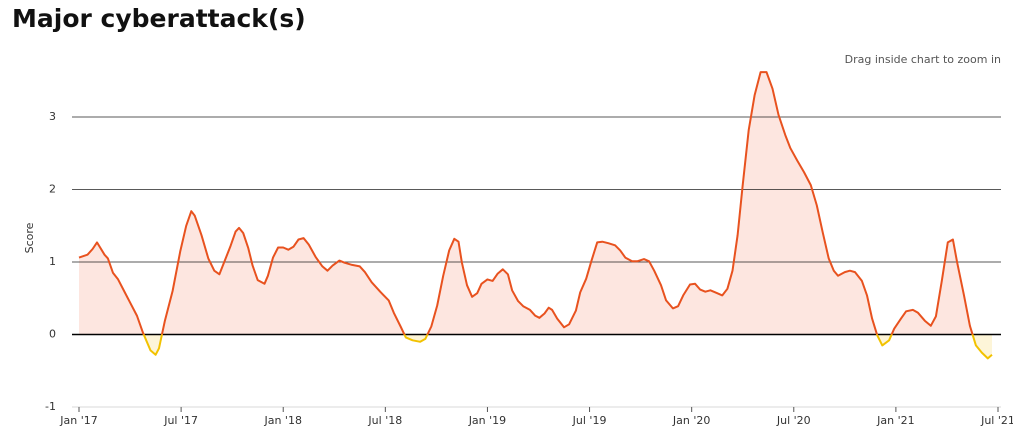 The image size is (1013, 429). I want to click on y-tick-label: 0, so click(52, 334).